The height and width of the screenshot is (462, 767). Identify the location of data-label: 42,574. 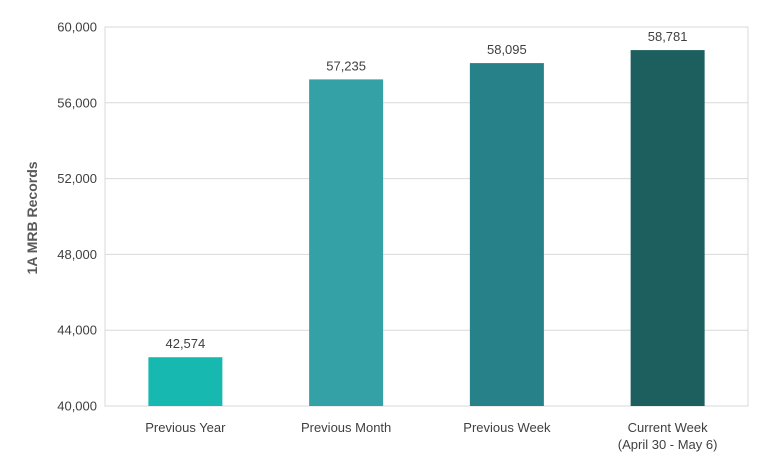
(185, 343).